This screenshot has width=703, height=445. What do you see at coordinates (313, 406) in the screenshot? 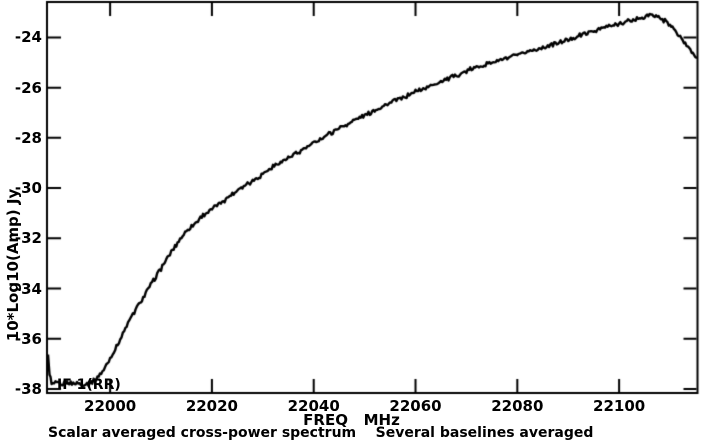
I see `x-tick-label: 22040` at bounding box center [313, 406].